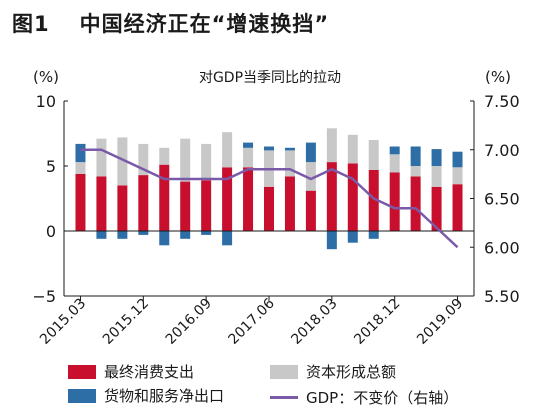 The width and height of the screenshot is (550, 415). I want to click on bar-consumption-2016.03, so click(164, 197).